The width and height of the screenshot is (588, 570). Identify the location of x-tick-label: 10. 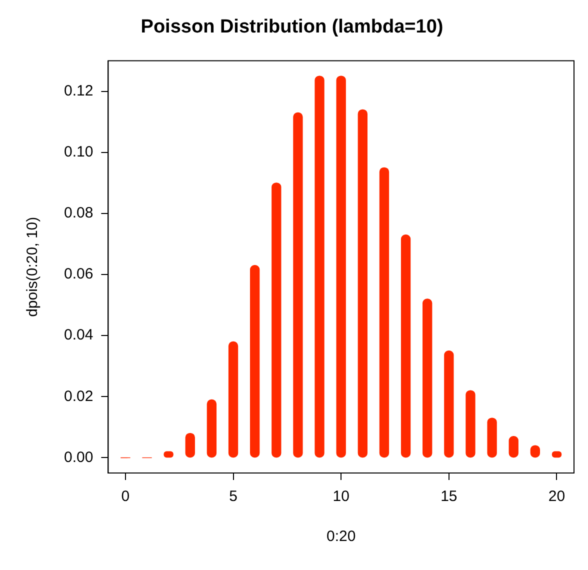
(341, 497).